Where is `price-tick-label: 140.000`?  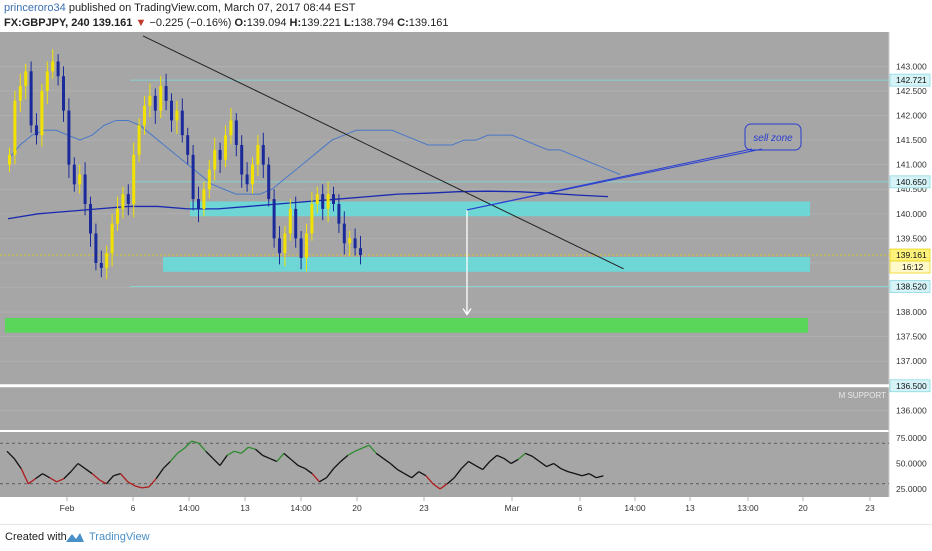
price-tick-label: 140.000 is located at coordinates (911, 214).